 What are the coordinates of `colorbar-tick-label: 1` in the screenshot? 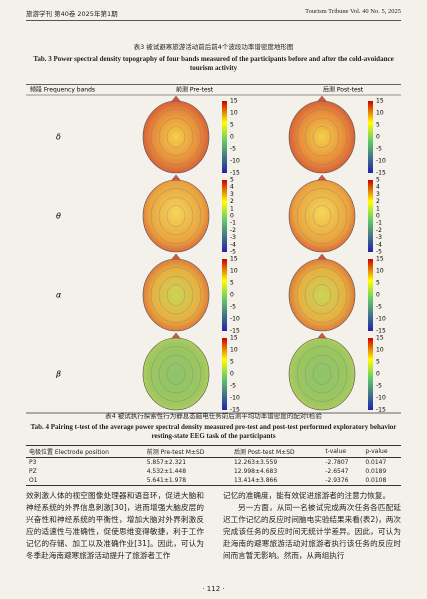 It's located at (378, 208).